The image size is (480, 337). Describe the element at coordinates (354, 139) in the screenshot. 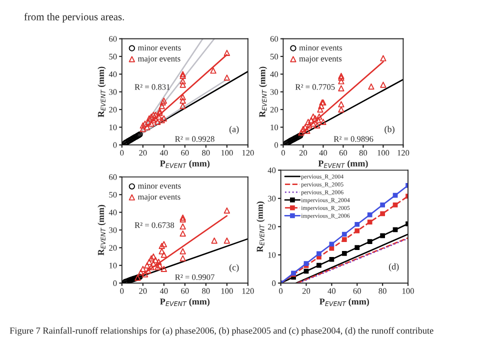

I see `annotation: R² = 0.9896` at that location.